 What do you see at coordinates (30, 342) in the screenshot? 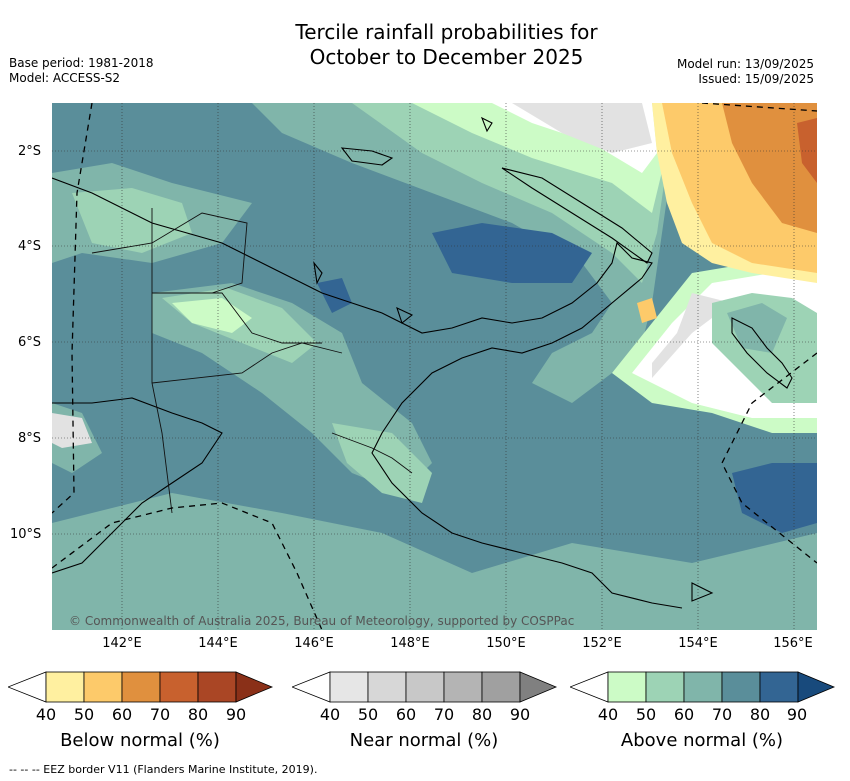
I see `y-tick-6s: 6°S` at bounding box center [30, 342].